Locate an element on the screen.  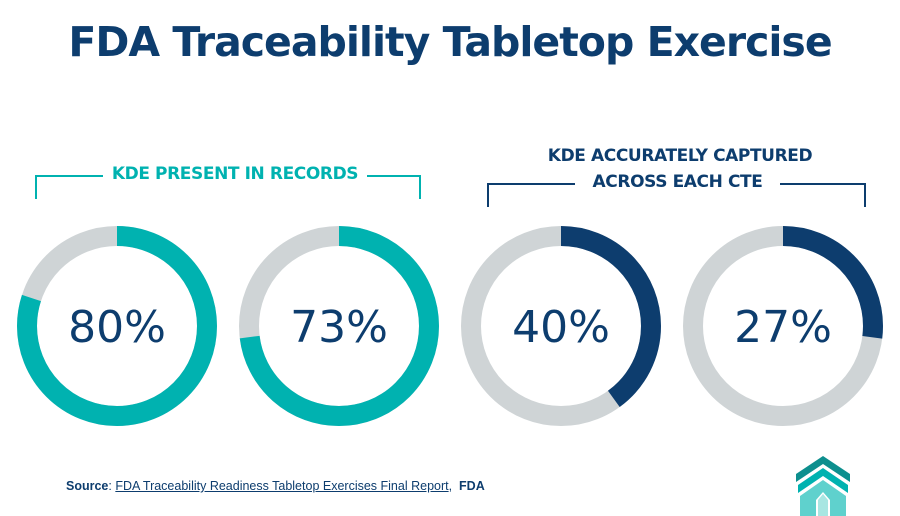
donut-chart: 73% is located at coordinates (339, 326).